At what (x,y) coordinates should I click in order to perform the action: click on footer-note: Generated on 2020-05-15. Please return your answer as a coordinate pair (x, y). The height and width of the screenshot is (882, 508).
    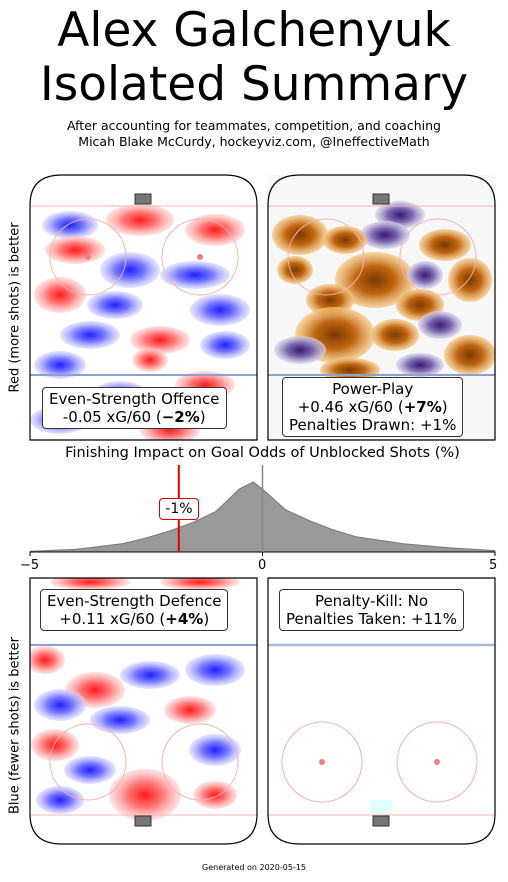
    Looking at the image, I should click on (254, 867).